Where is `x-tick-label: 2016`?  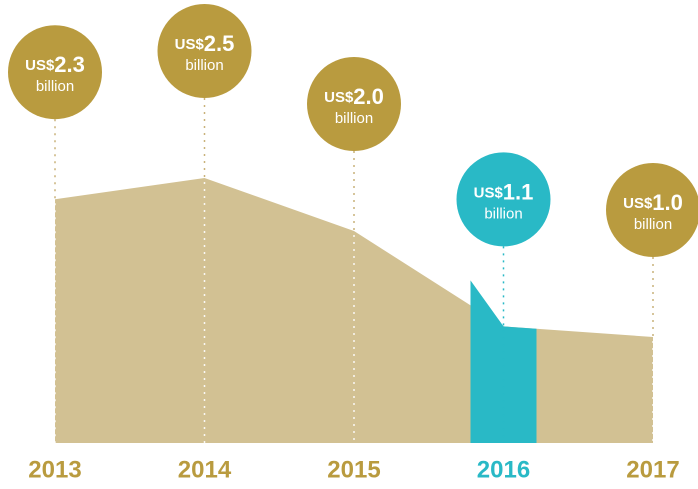 x-tick-label: 2016 is located at coordinates (503, 469).